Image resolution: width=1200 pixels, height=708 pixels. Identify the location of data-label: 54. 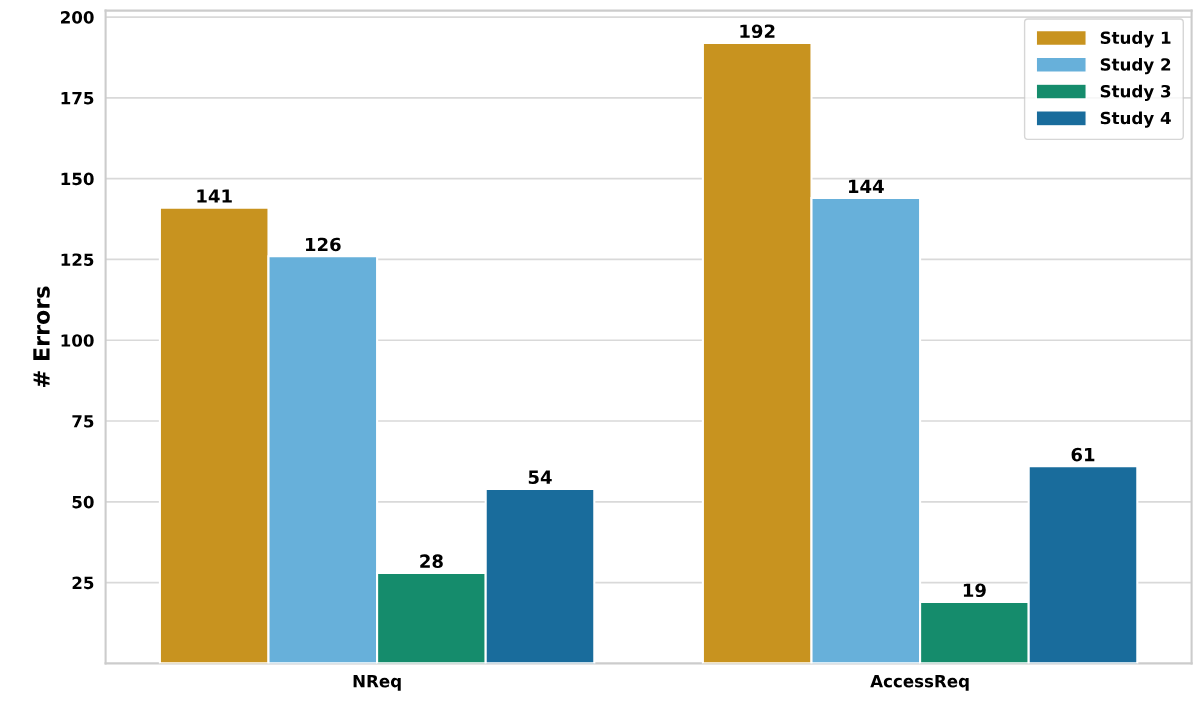
(540, 477).